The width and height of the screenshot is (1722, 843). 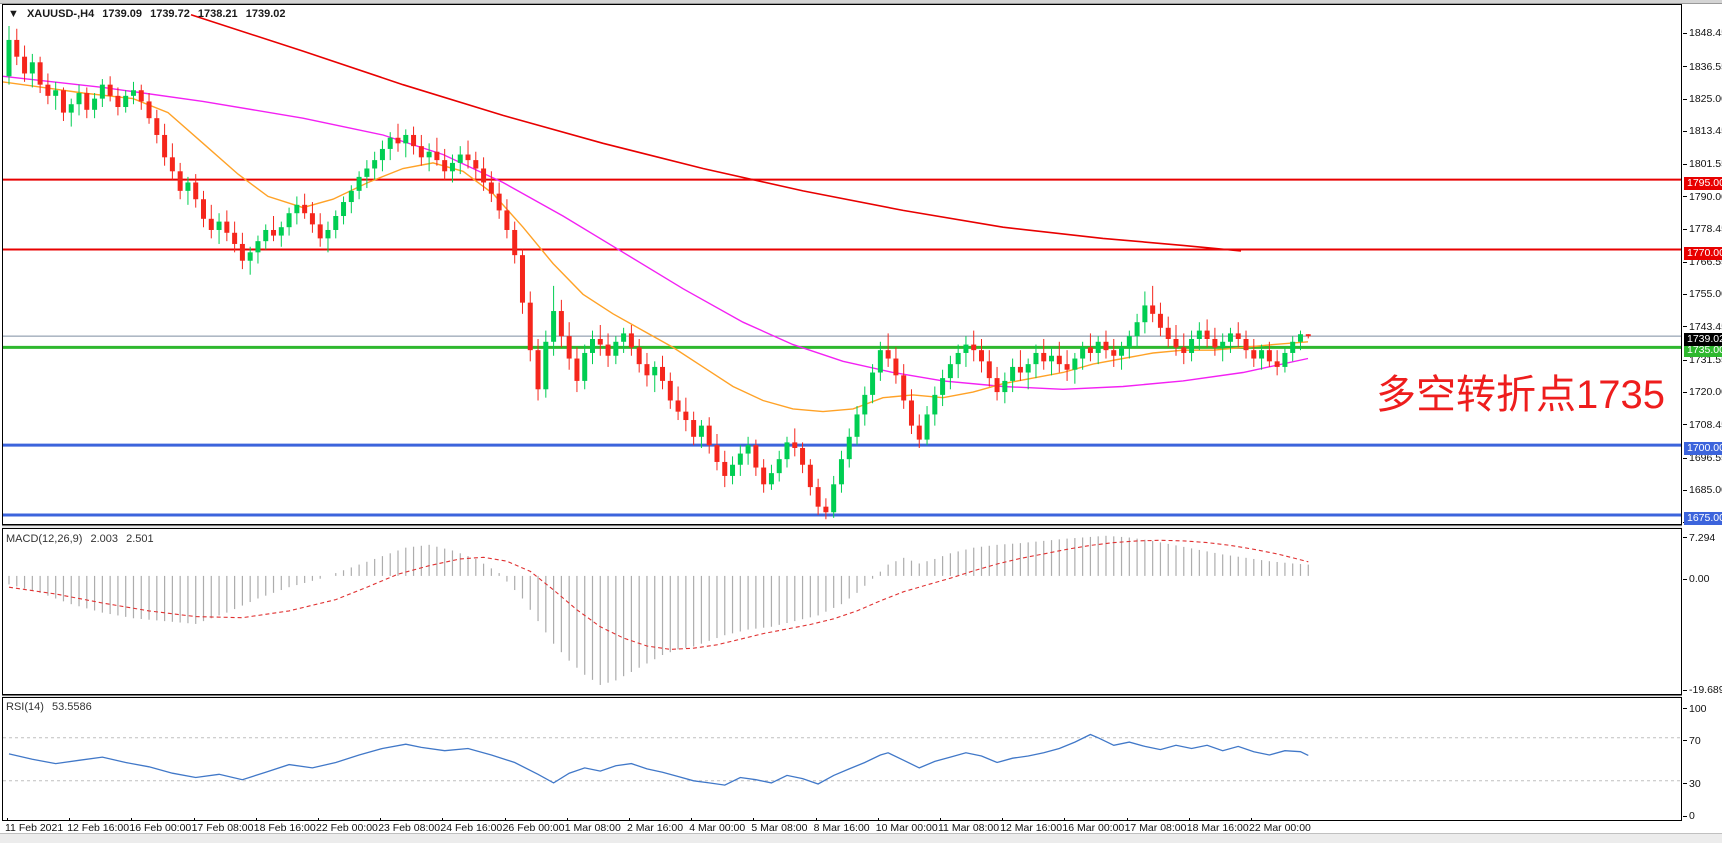 I want to click on rsi-canvas, so click(x=842, y=759).